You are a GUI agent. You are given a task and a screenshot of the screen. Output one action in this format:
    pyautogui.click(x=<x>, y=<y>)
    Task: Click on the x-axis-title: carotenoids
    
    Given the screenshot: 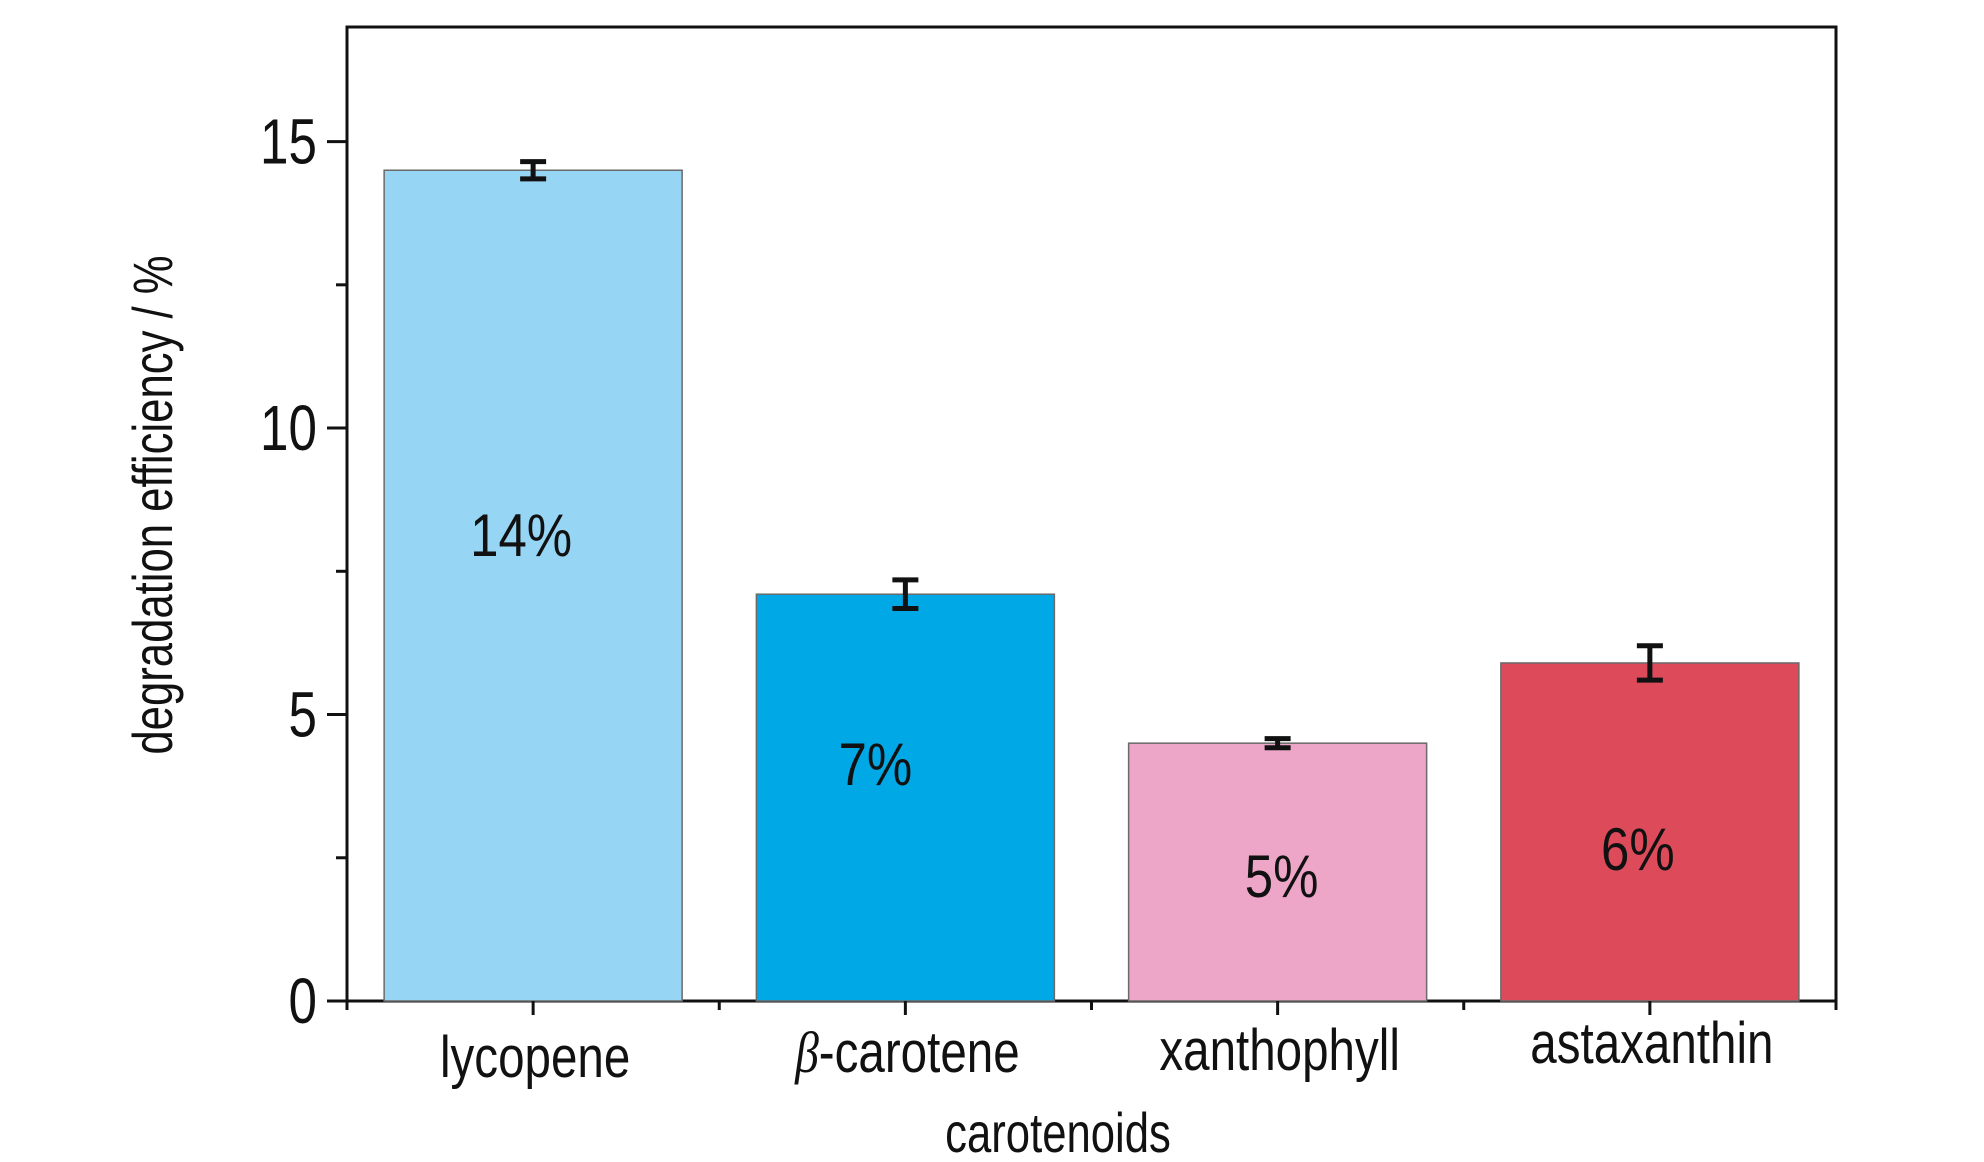 What is the action you would take?
    pyautogui.click(x=1058, y=1129)
    